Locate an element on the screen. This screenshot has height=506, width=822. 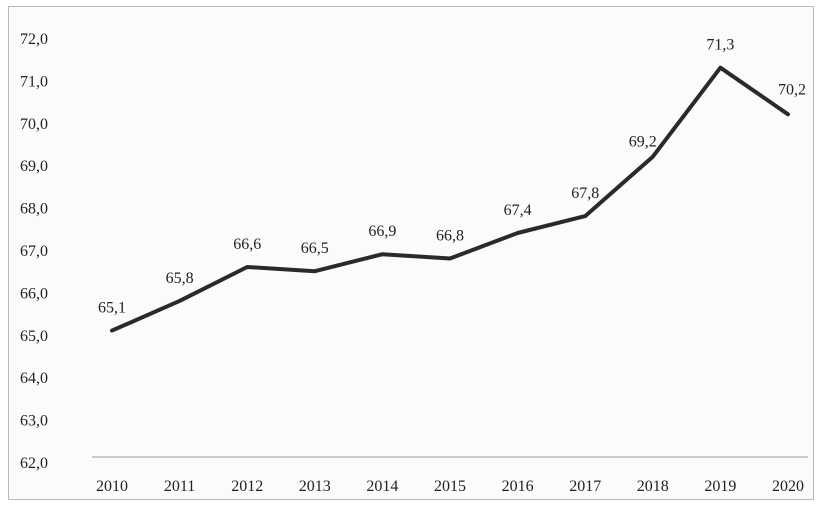
y-tick-label: 63,0 is located at coordinates (34, 421).